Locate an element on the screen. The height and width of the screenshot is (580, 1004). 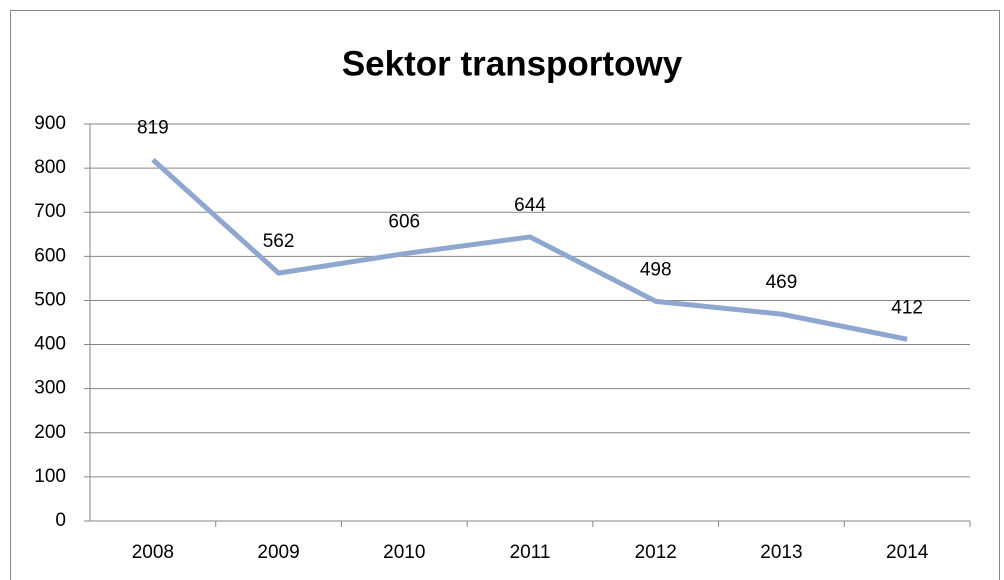
x-tick-label: 2012 is located at coordinates (656, 552).